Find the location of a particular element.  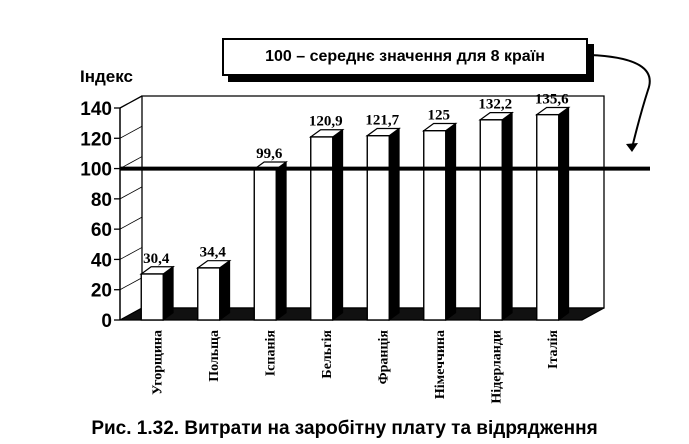

x-tick-label: Італія is located at coordinates (553, 349).